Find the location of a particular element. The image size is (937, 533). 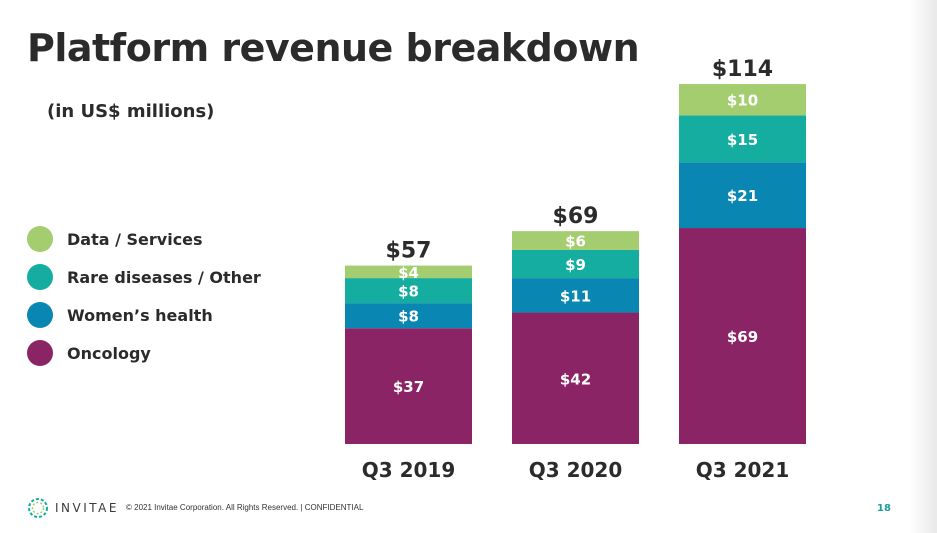

legend-label-data-services: Data / Services is located at coordinates (135, 239).